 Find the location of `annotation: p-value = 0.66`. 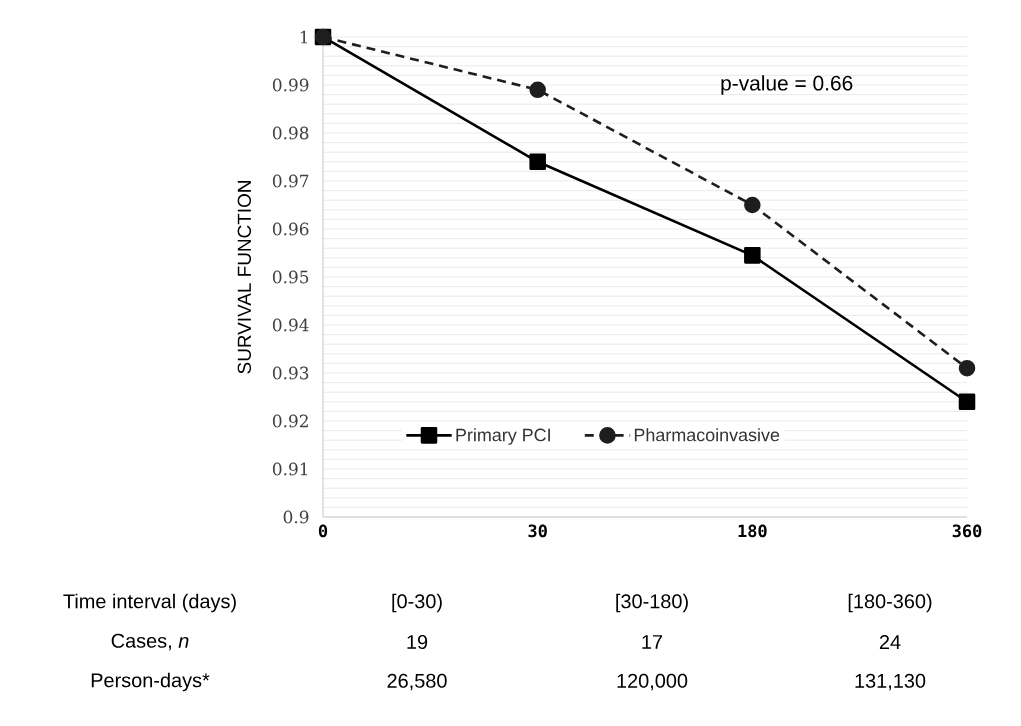

annotation: p-value = 0.66 is located at coordinates (787, 85).